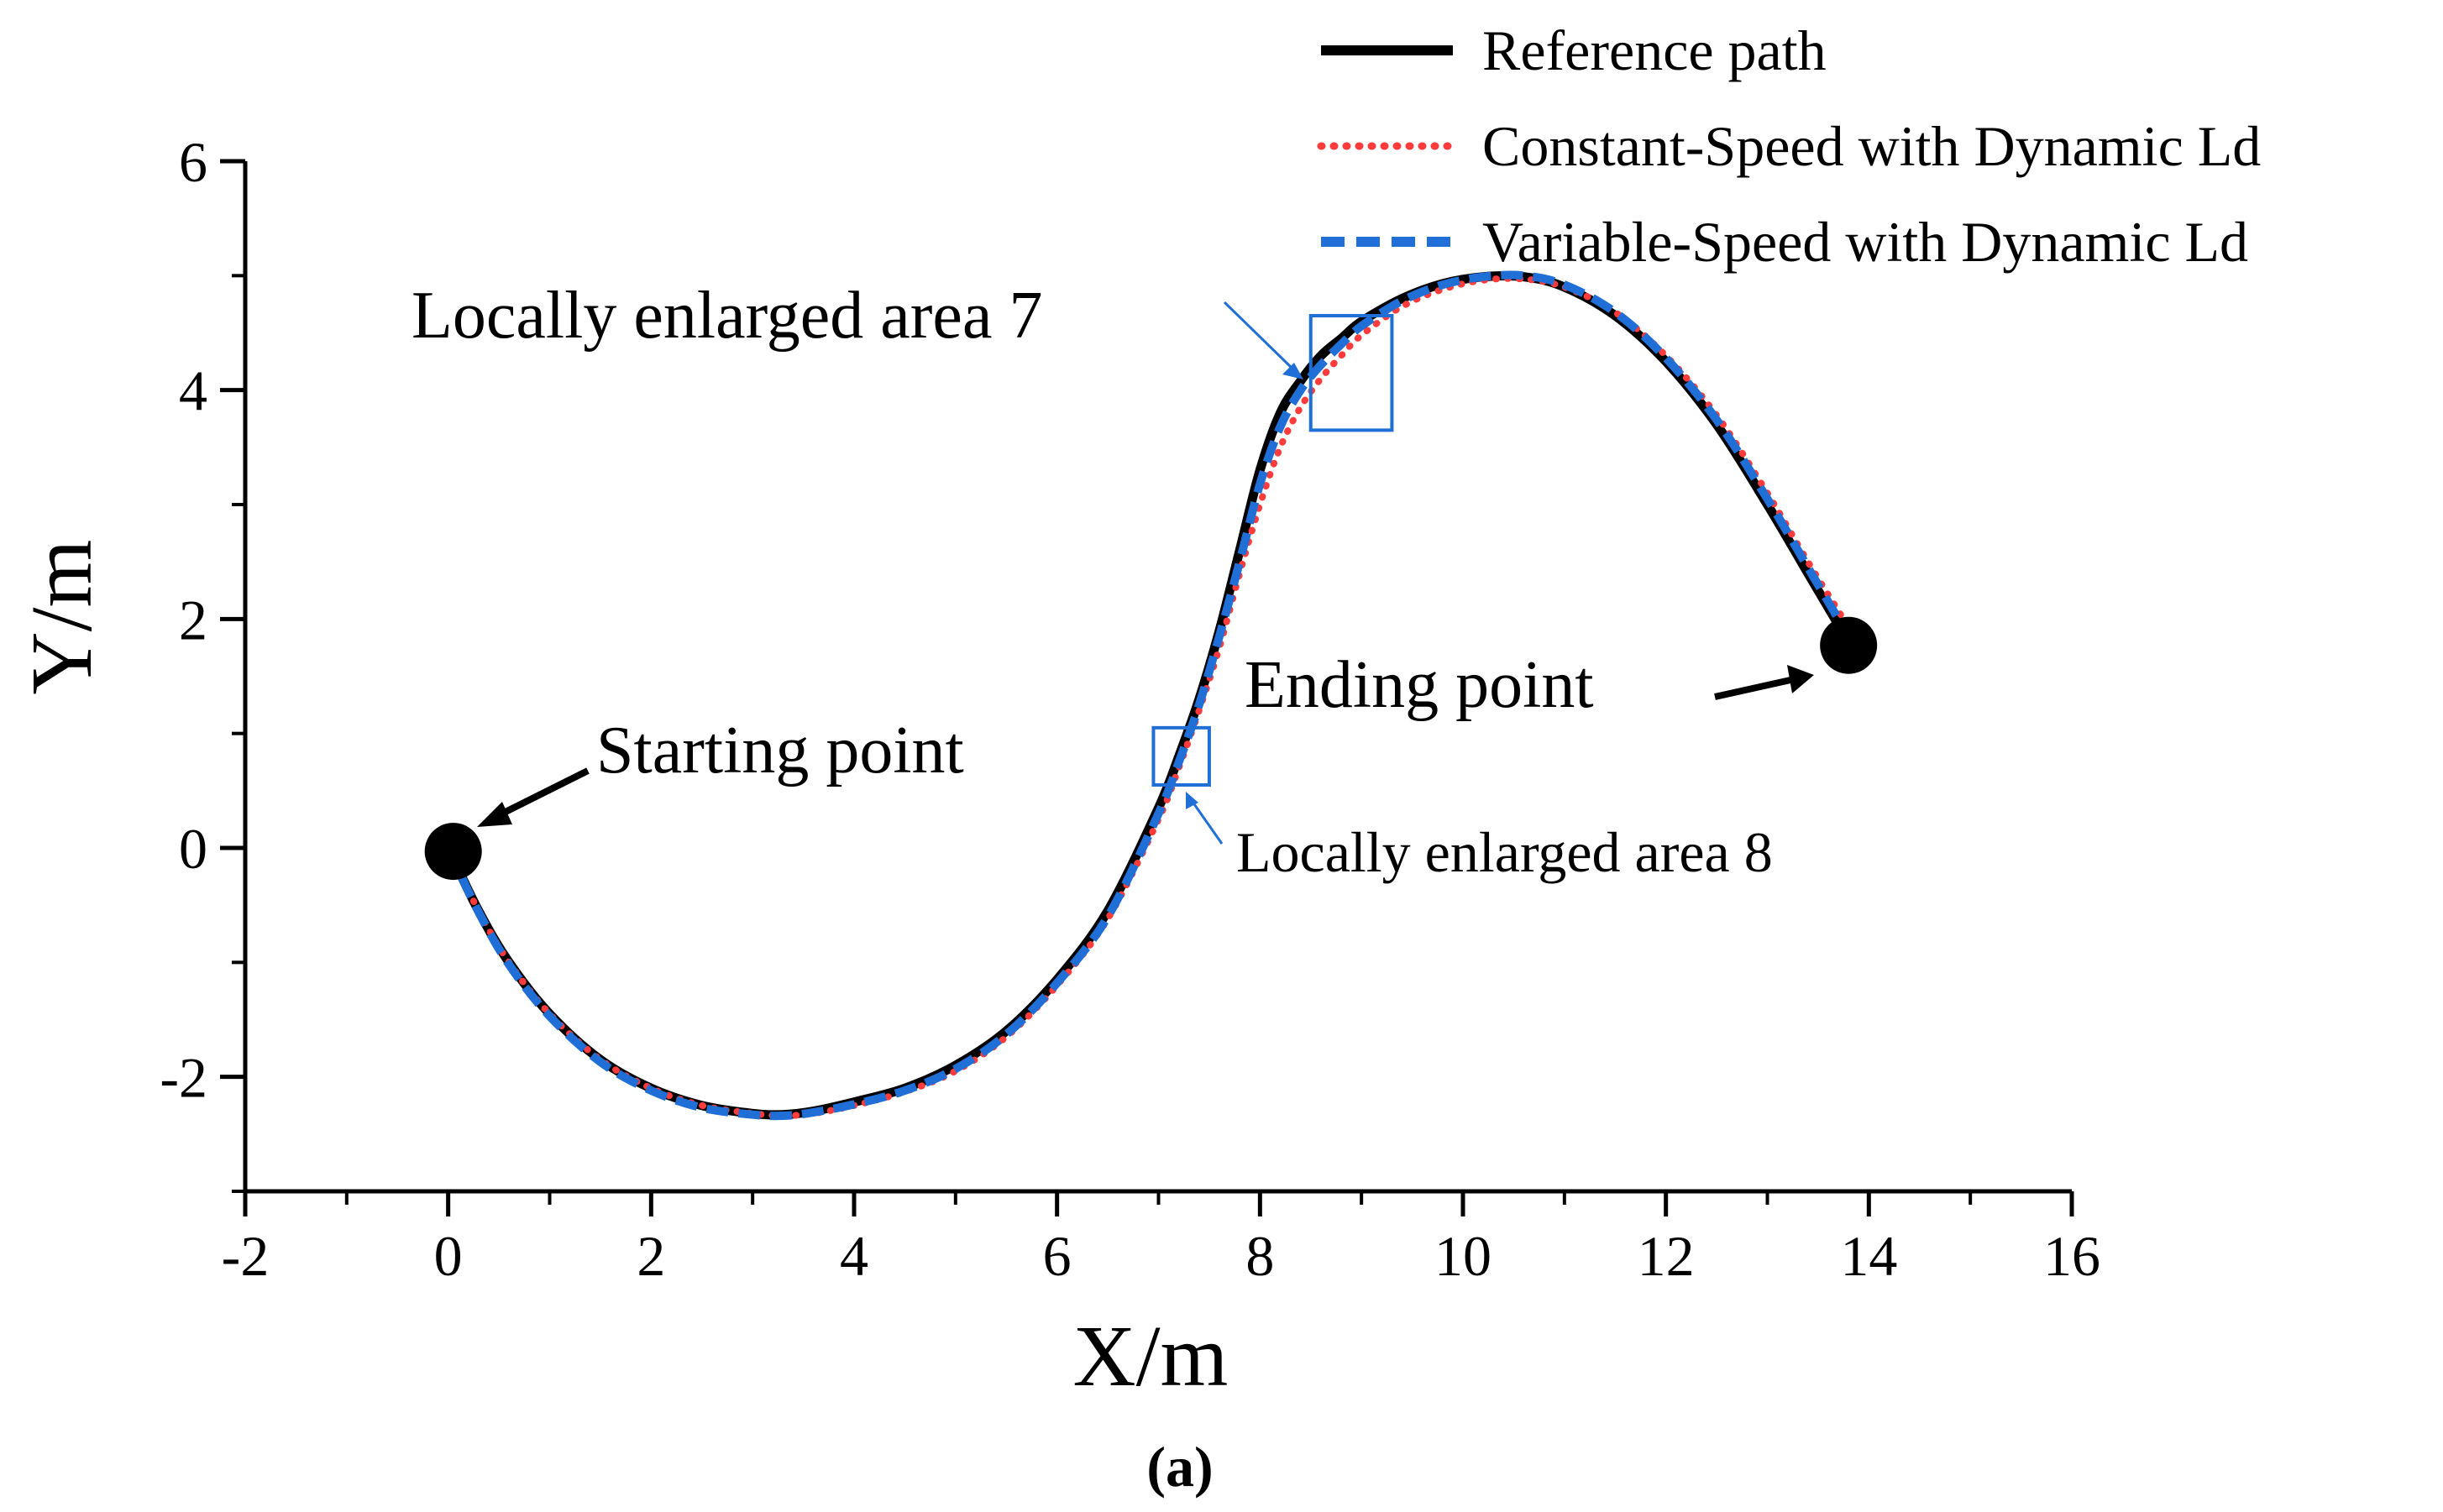 The height and width of the screenshot is (1512, 2443). Describe the element at coordinates (193, 619) in the screenshot. I see `y-tick-label: 2` at that location.